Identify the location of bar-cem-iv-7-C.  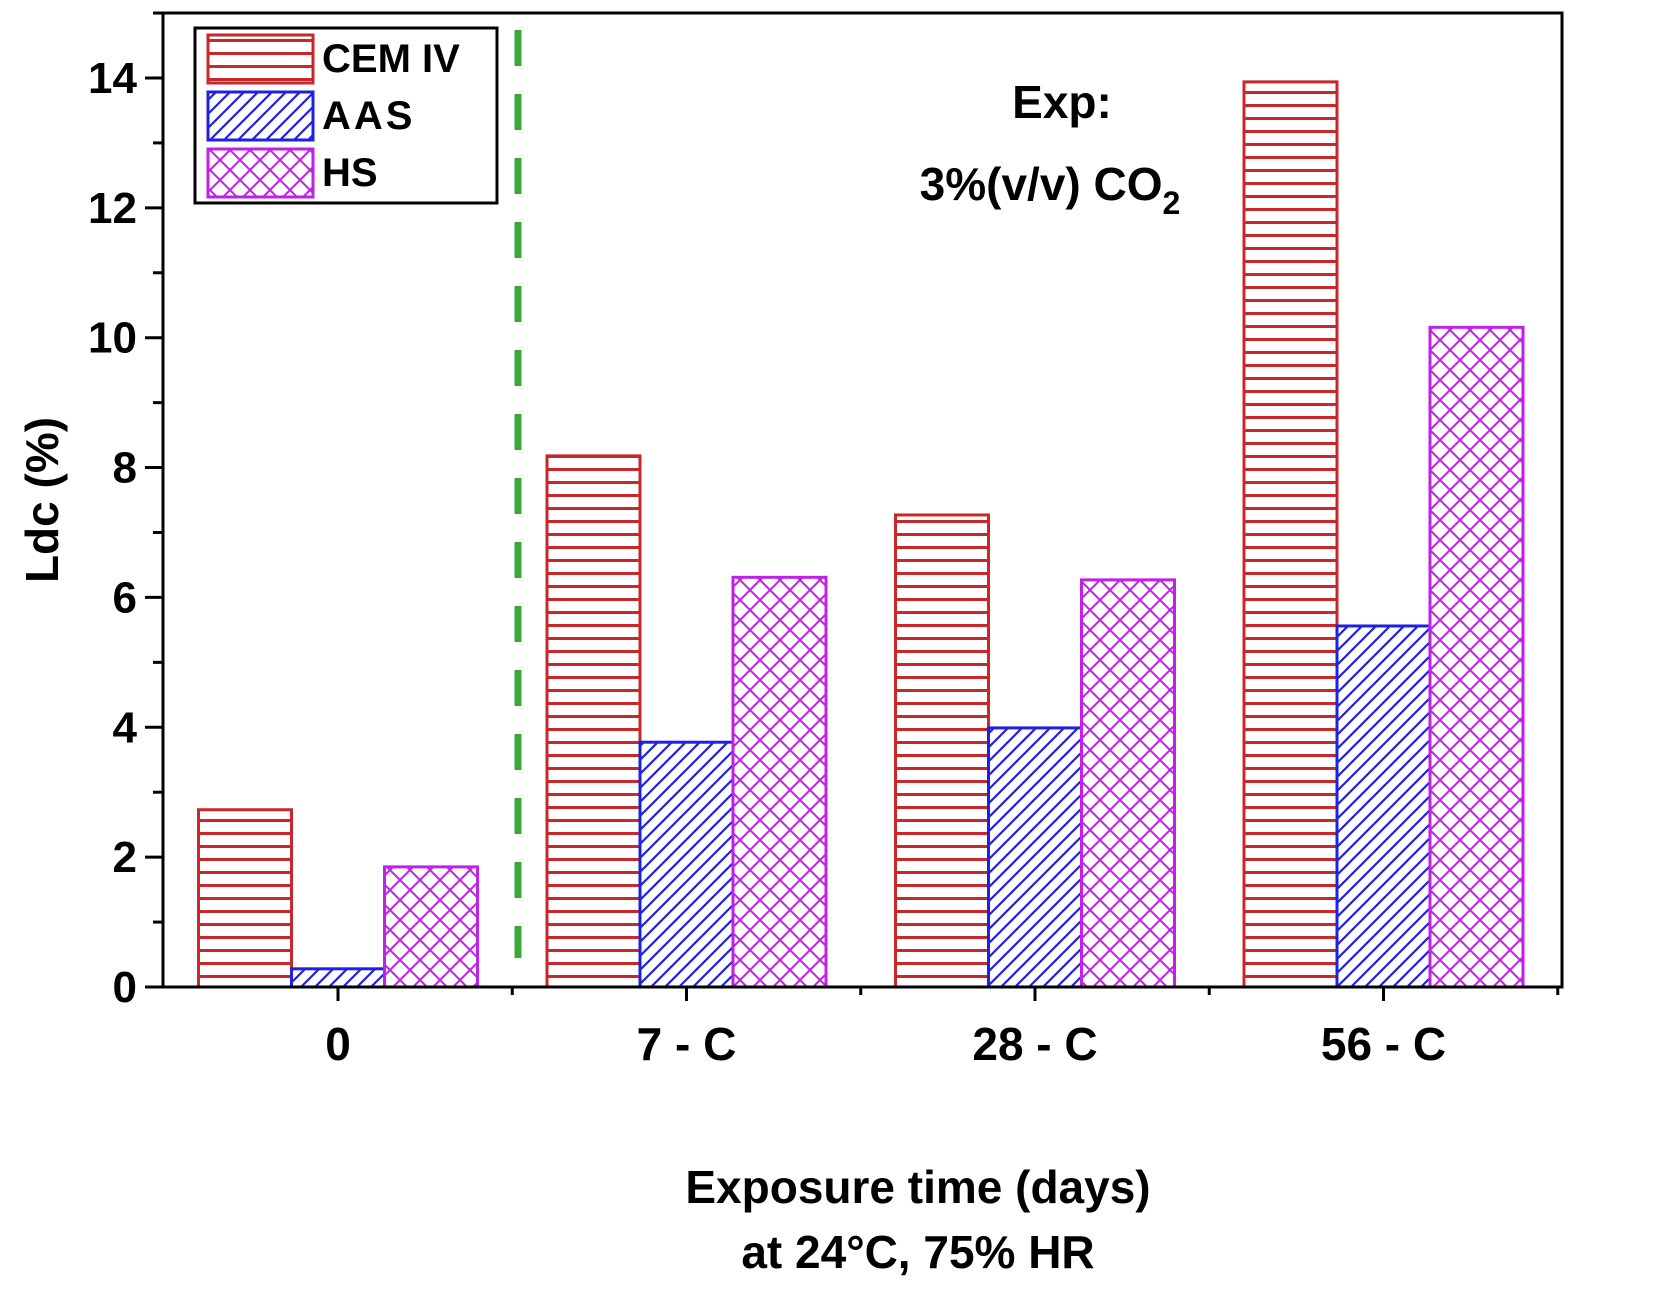
(593, 721).